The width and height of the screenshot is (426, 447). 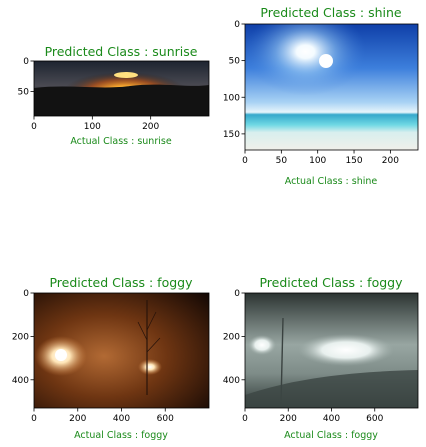 What do you see at coordinates (231, 135) in the screenshot?
I see `y-tick-label: 150` at bounding box center [231, 135].